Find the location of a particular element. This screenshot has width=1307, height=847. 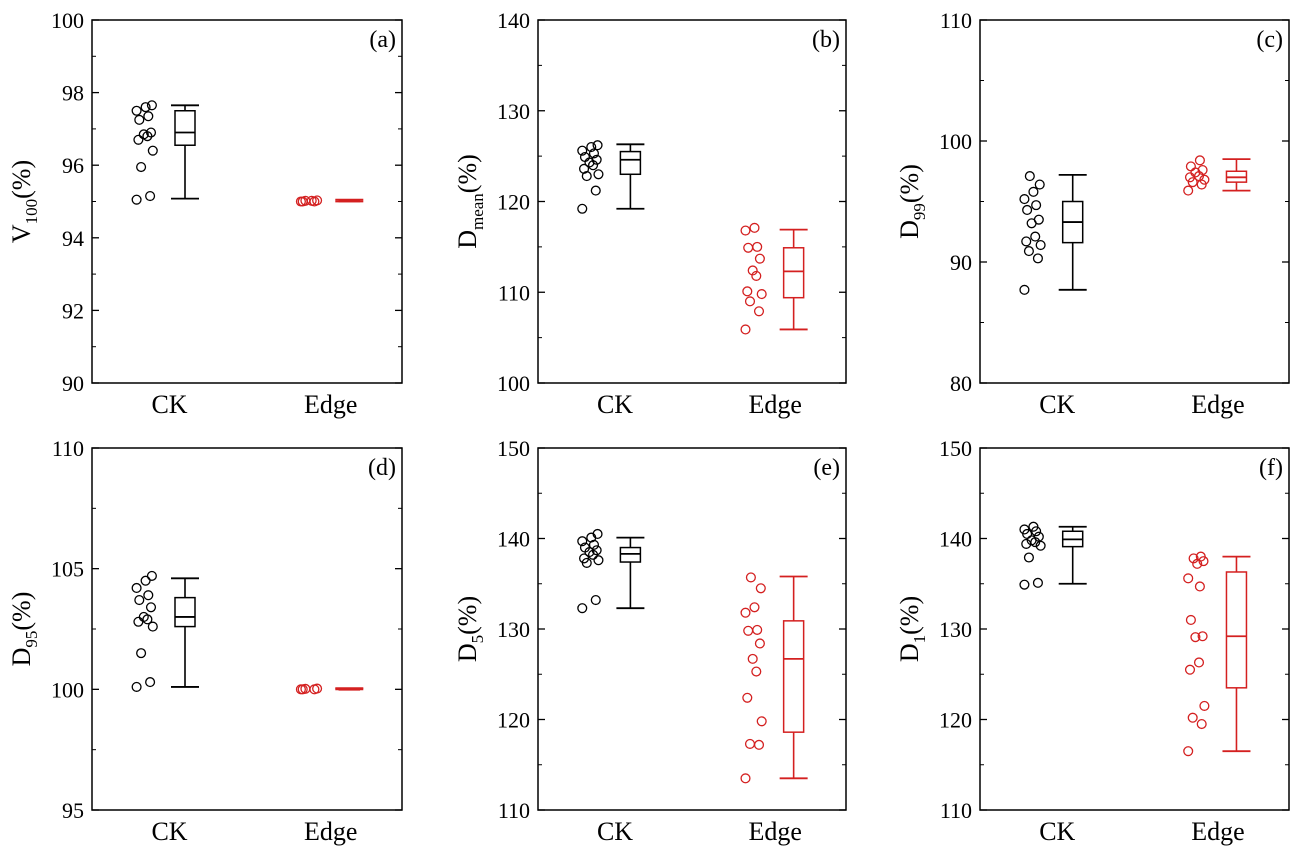

panel-5: 110 120 130 140 150 (e) D5(%) CK Edge is located at coordinates (650, 641).